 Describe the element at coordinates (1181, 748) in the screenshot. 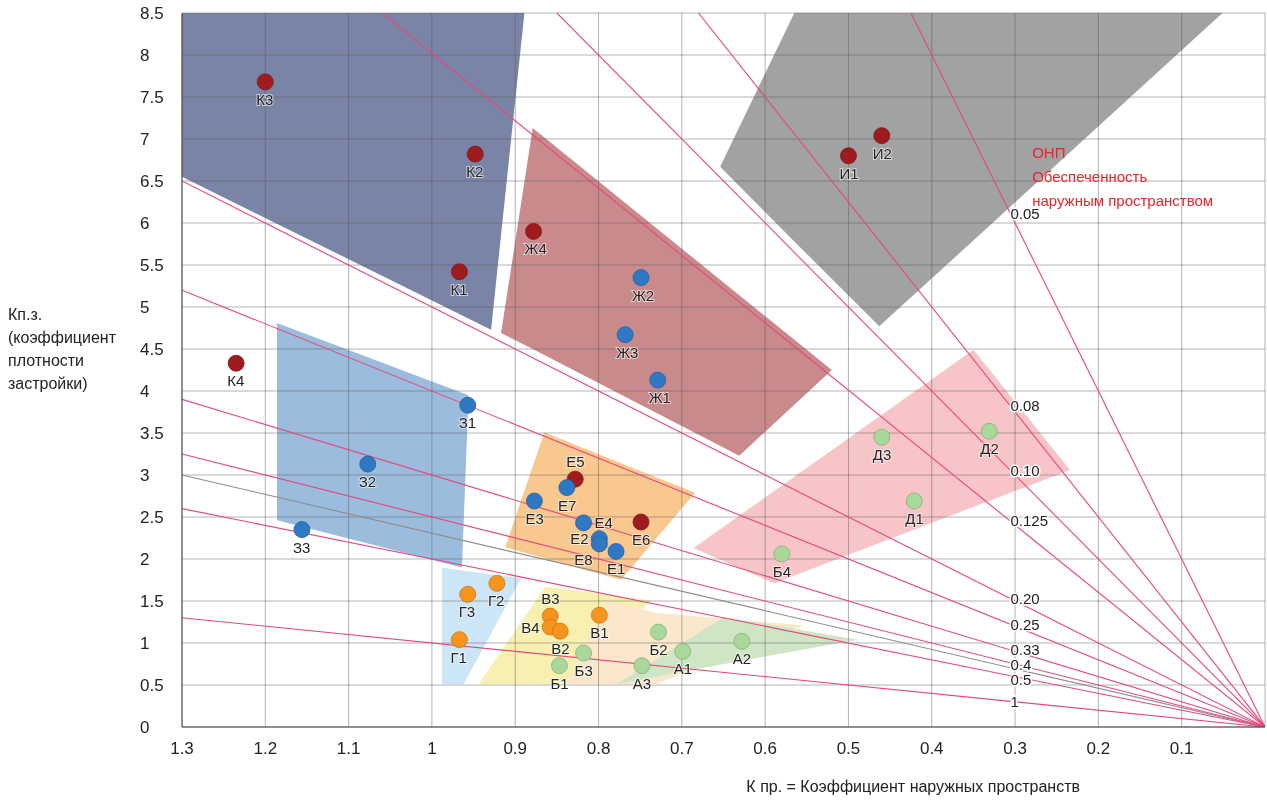

I see `x-tick-label: 0.1` at that location.